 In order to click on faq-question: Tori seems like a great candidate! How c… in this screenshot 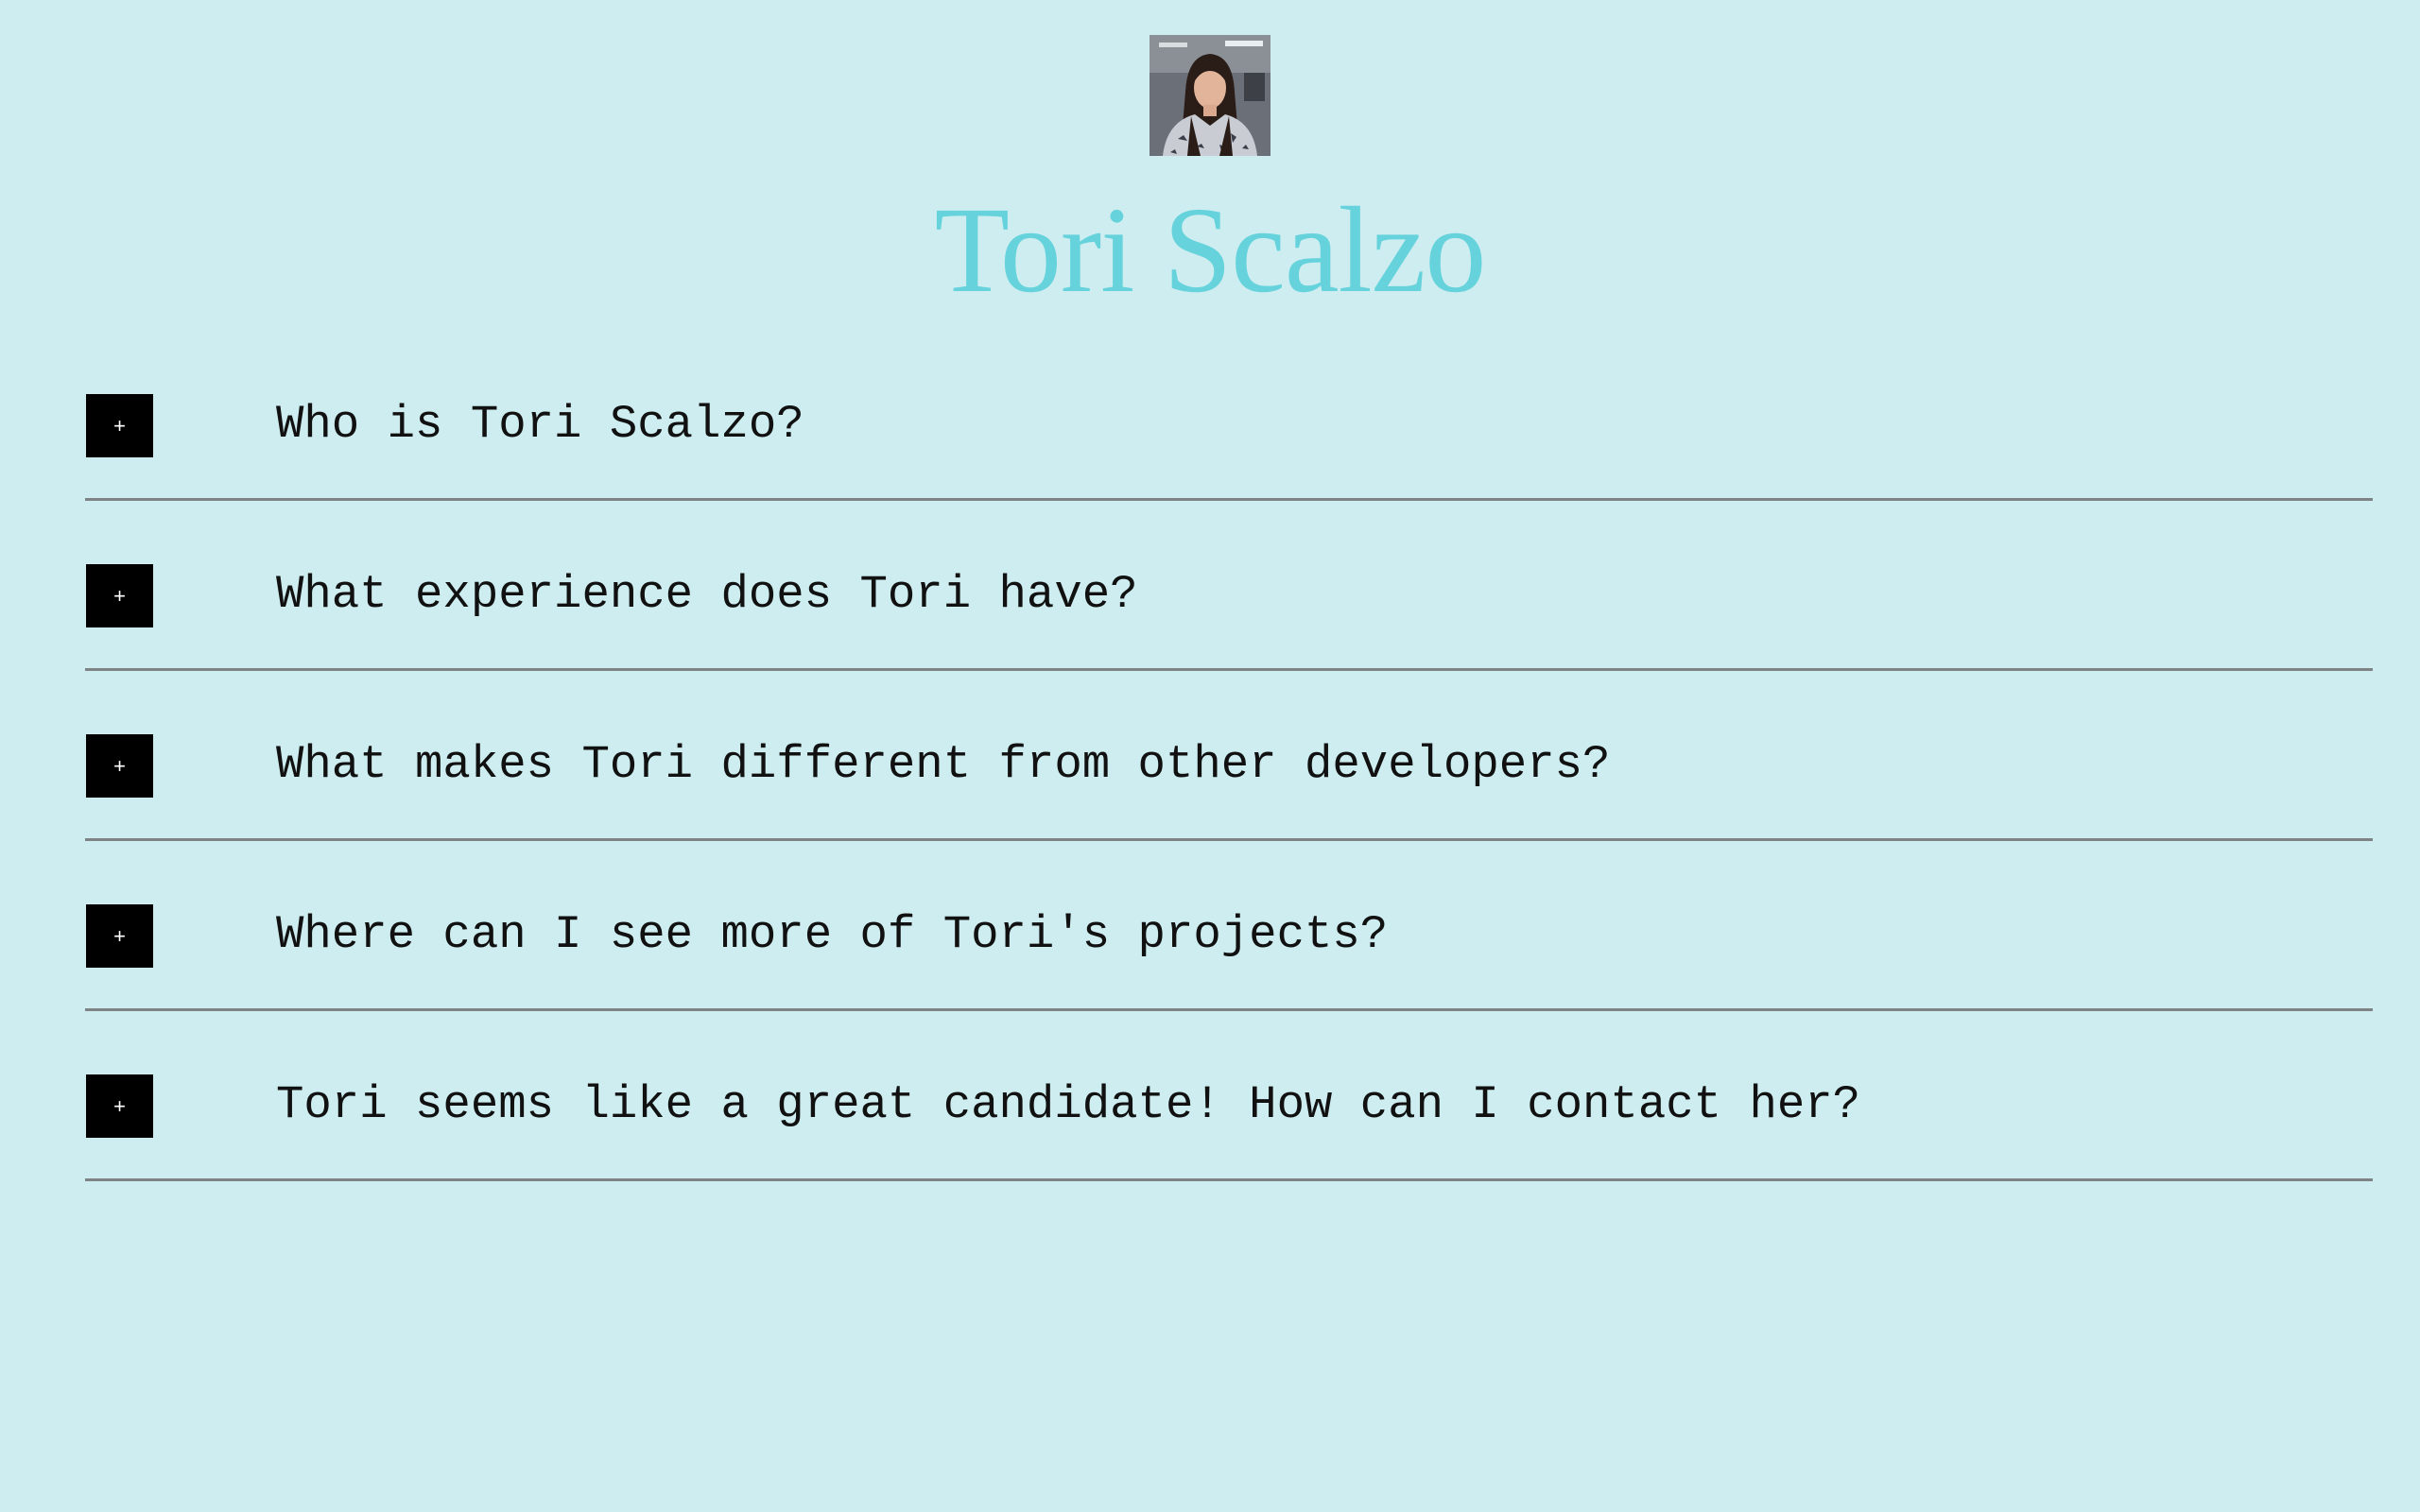, I will do `click(1068, 1104)`.